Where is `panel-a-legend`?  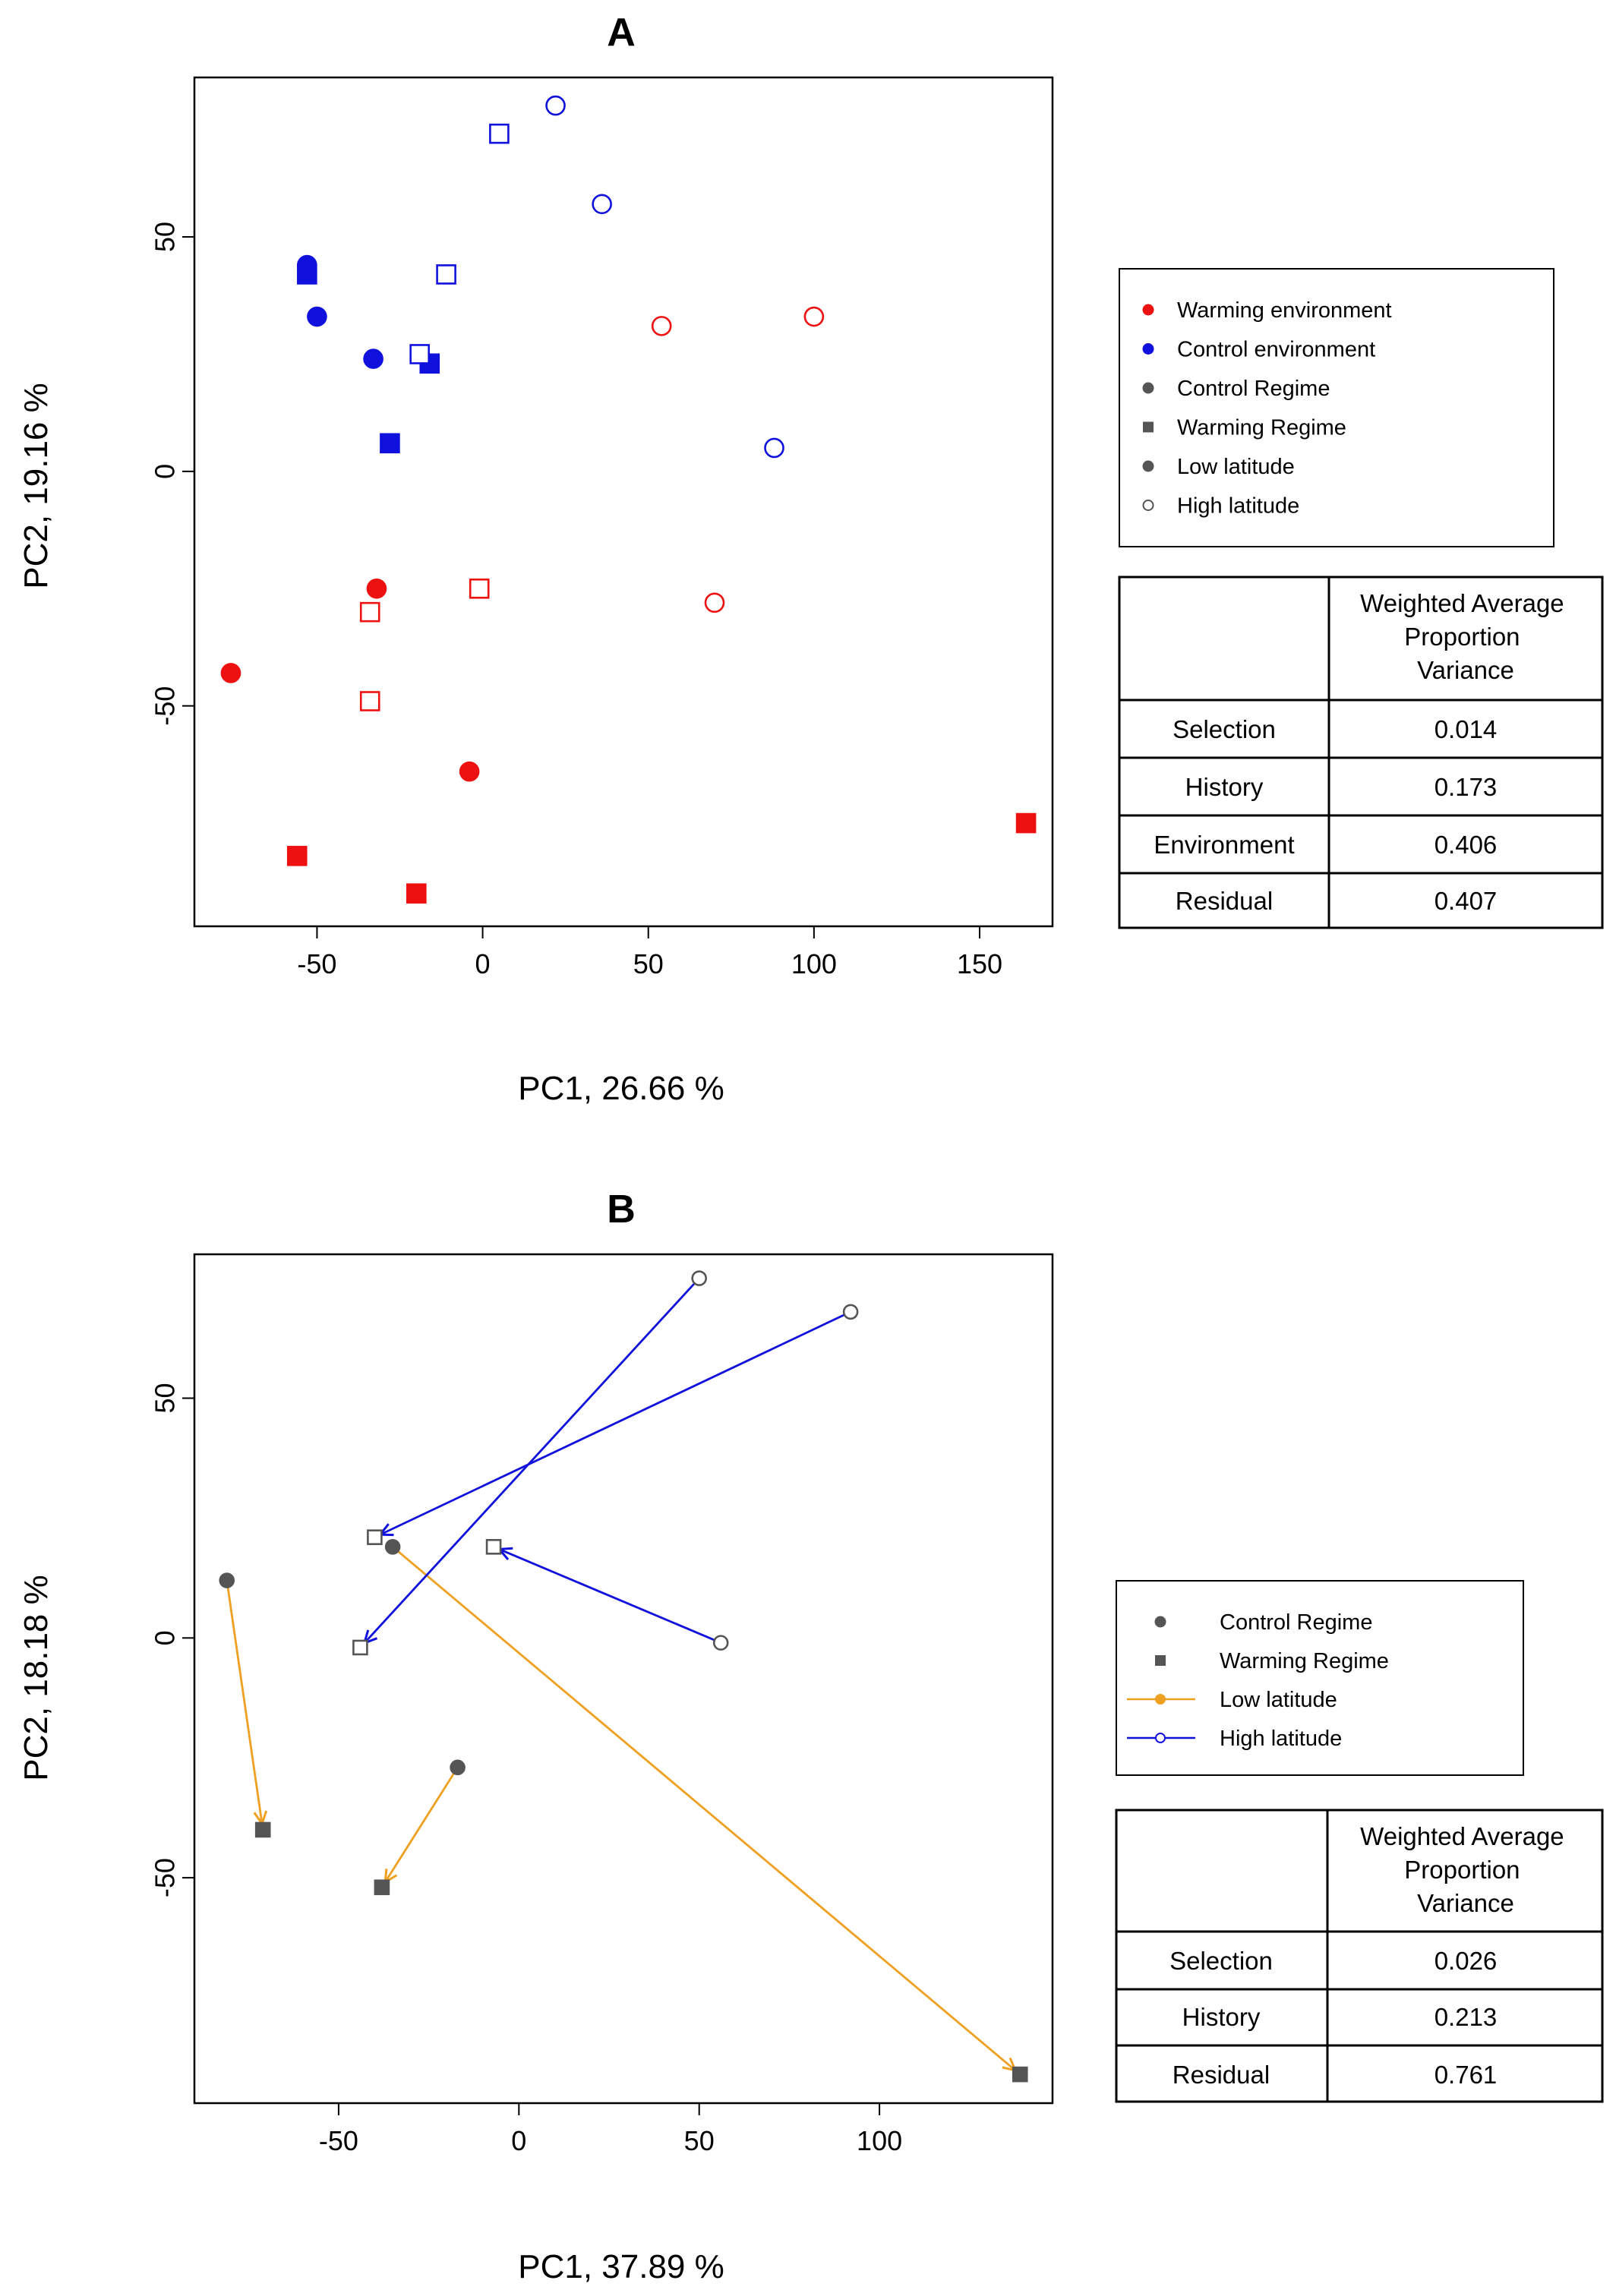 panel-a-legend is located at coordinates (1337, 408).